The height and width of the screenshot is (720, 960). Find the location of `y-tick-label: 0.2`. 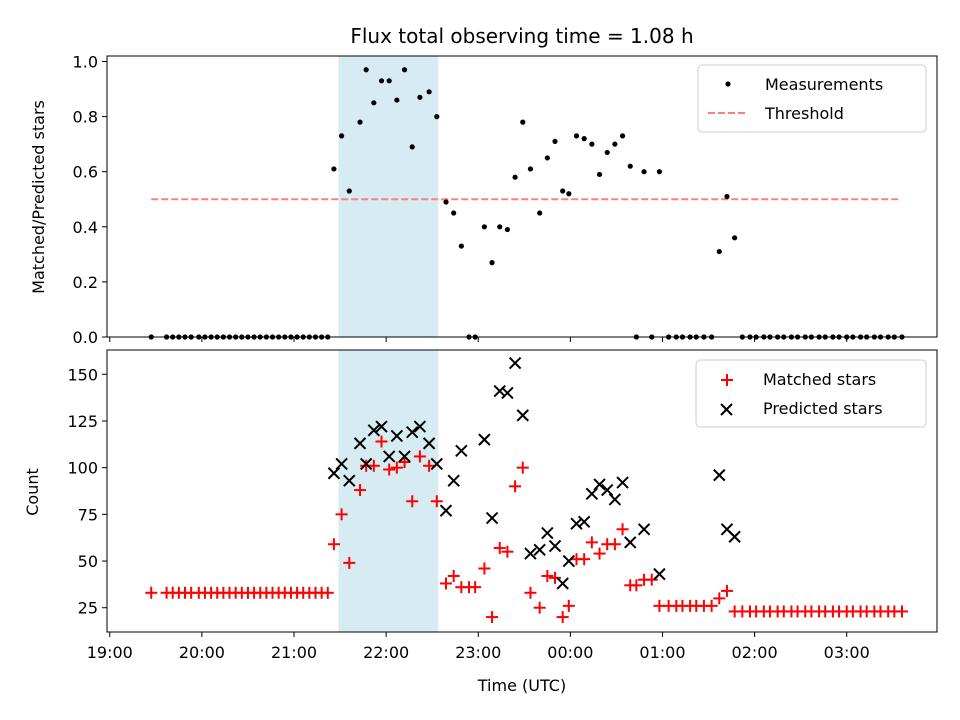

y-tick-label: 0.2 is located at coordinates (85, 282).